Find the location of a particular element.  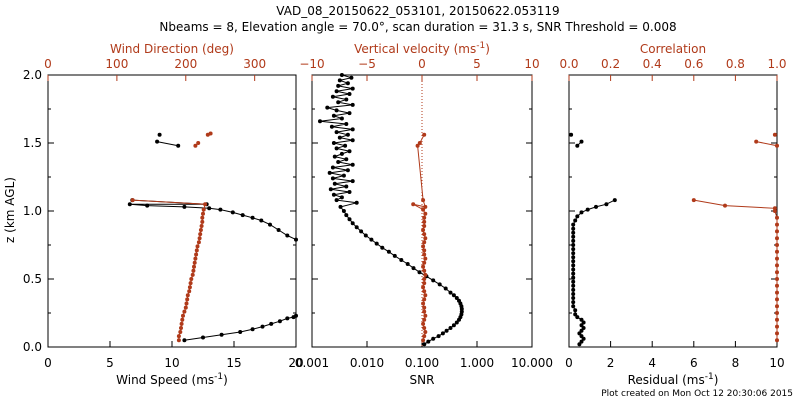

top-axis-label: Wind Direction (deg) is located at coordinates (172, 49).